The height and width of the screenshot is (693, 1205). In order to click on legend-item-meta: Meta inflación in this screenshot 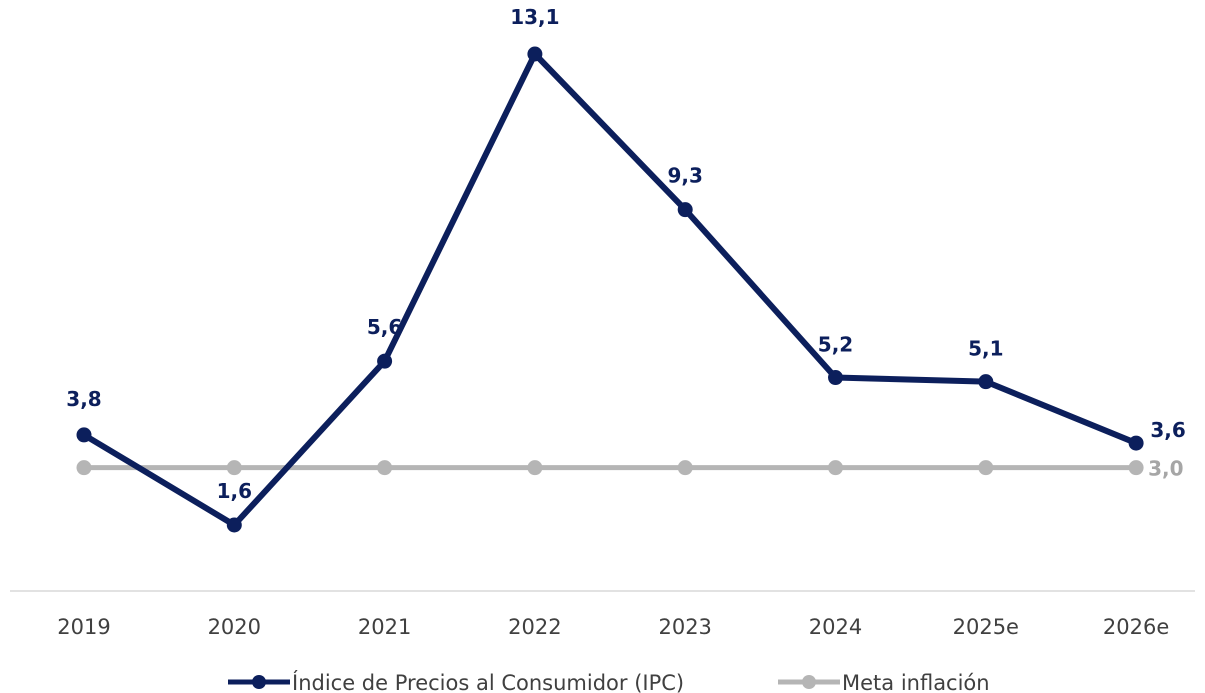, I will do `click(884, 682)`.